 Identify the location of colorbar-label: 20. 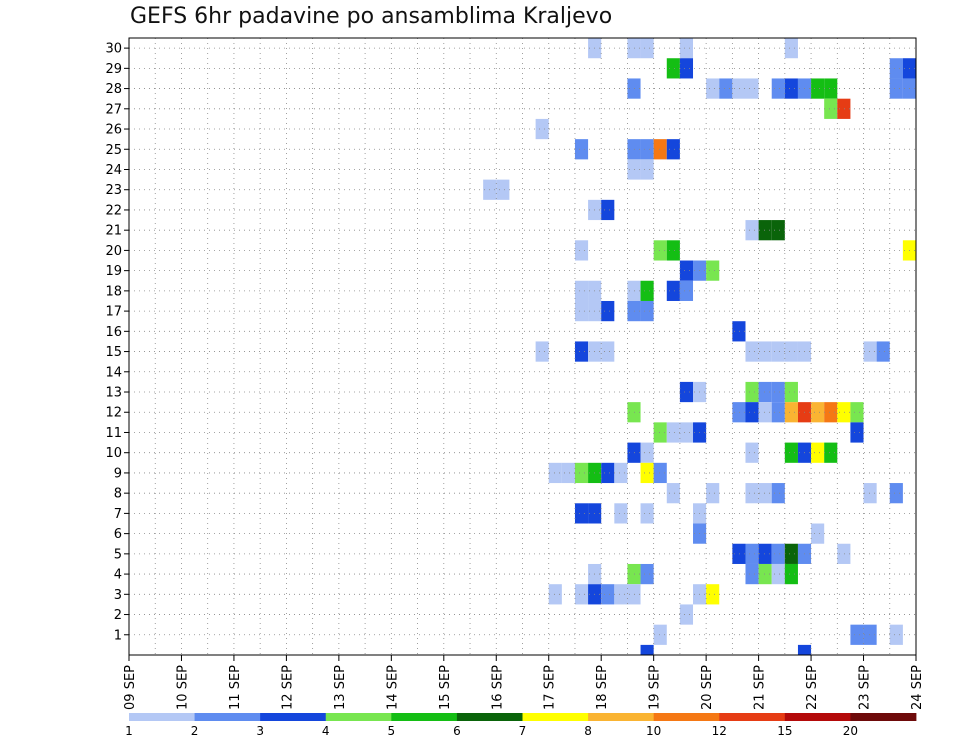
(850, 731).